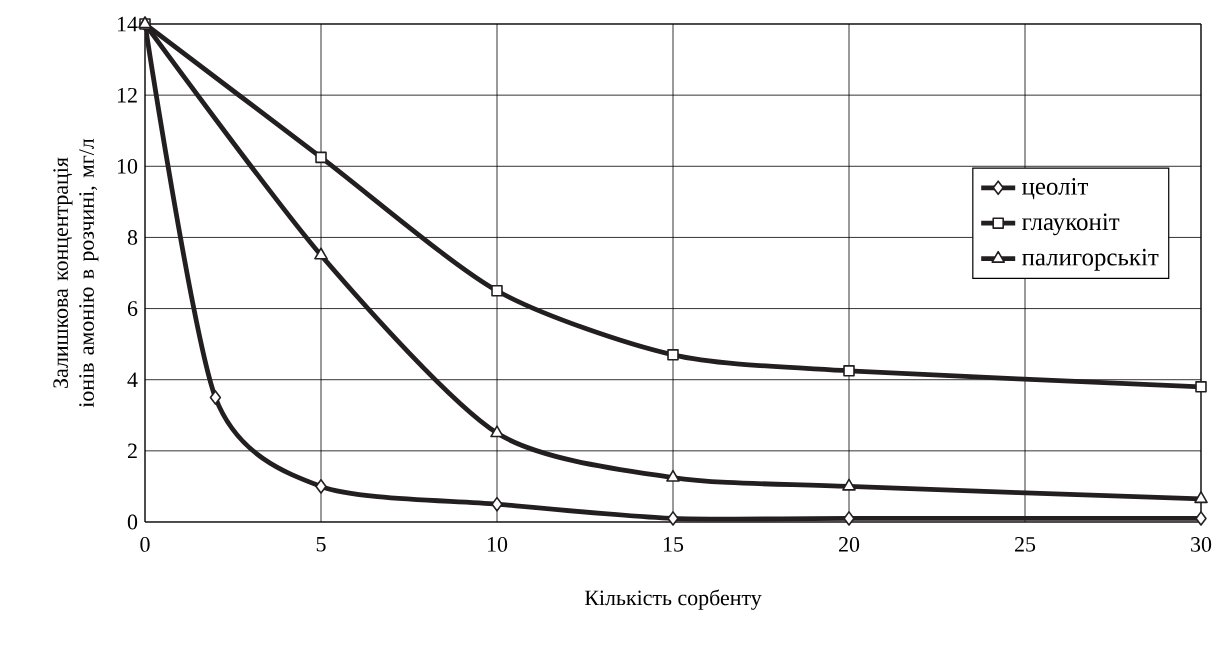 This screenshot has width=1221, height=664. I want to click on x-tick-label: 30, so click(1201, 544).